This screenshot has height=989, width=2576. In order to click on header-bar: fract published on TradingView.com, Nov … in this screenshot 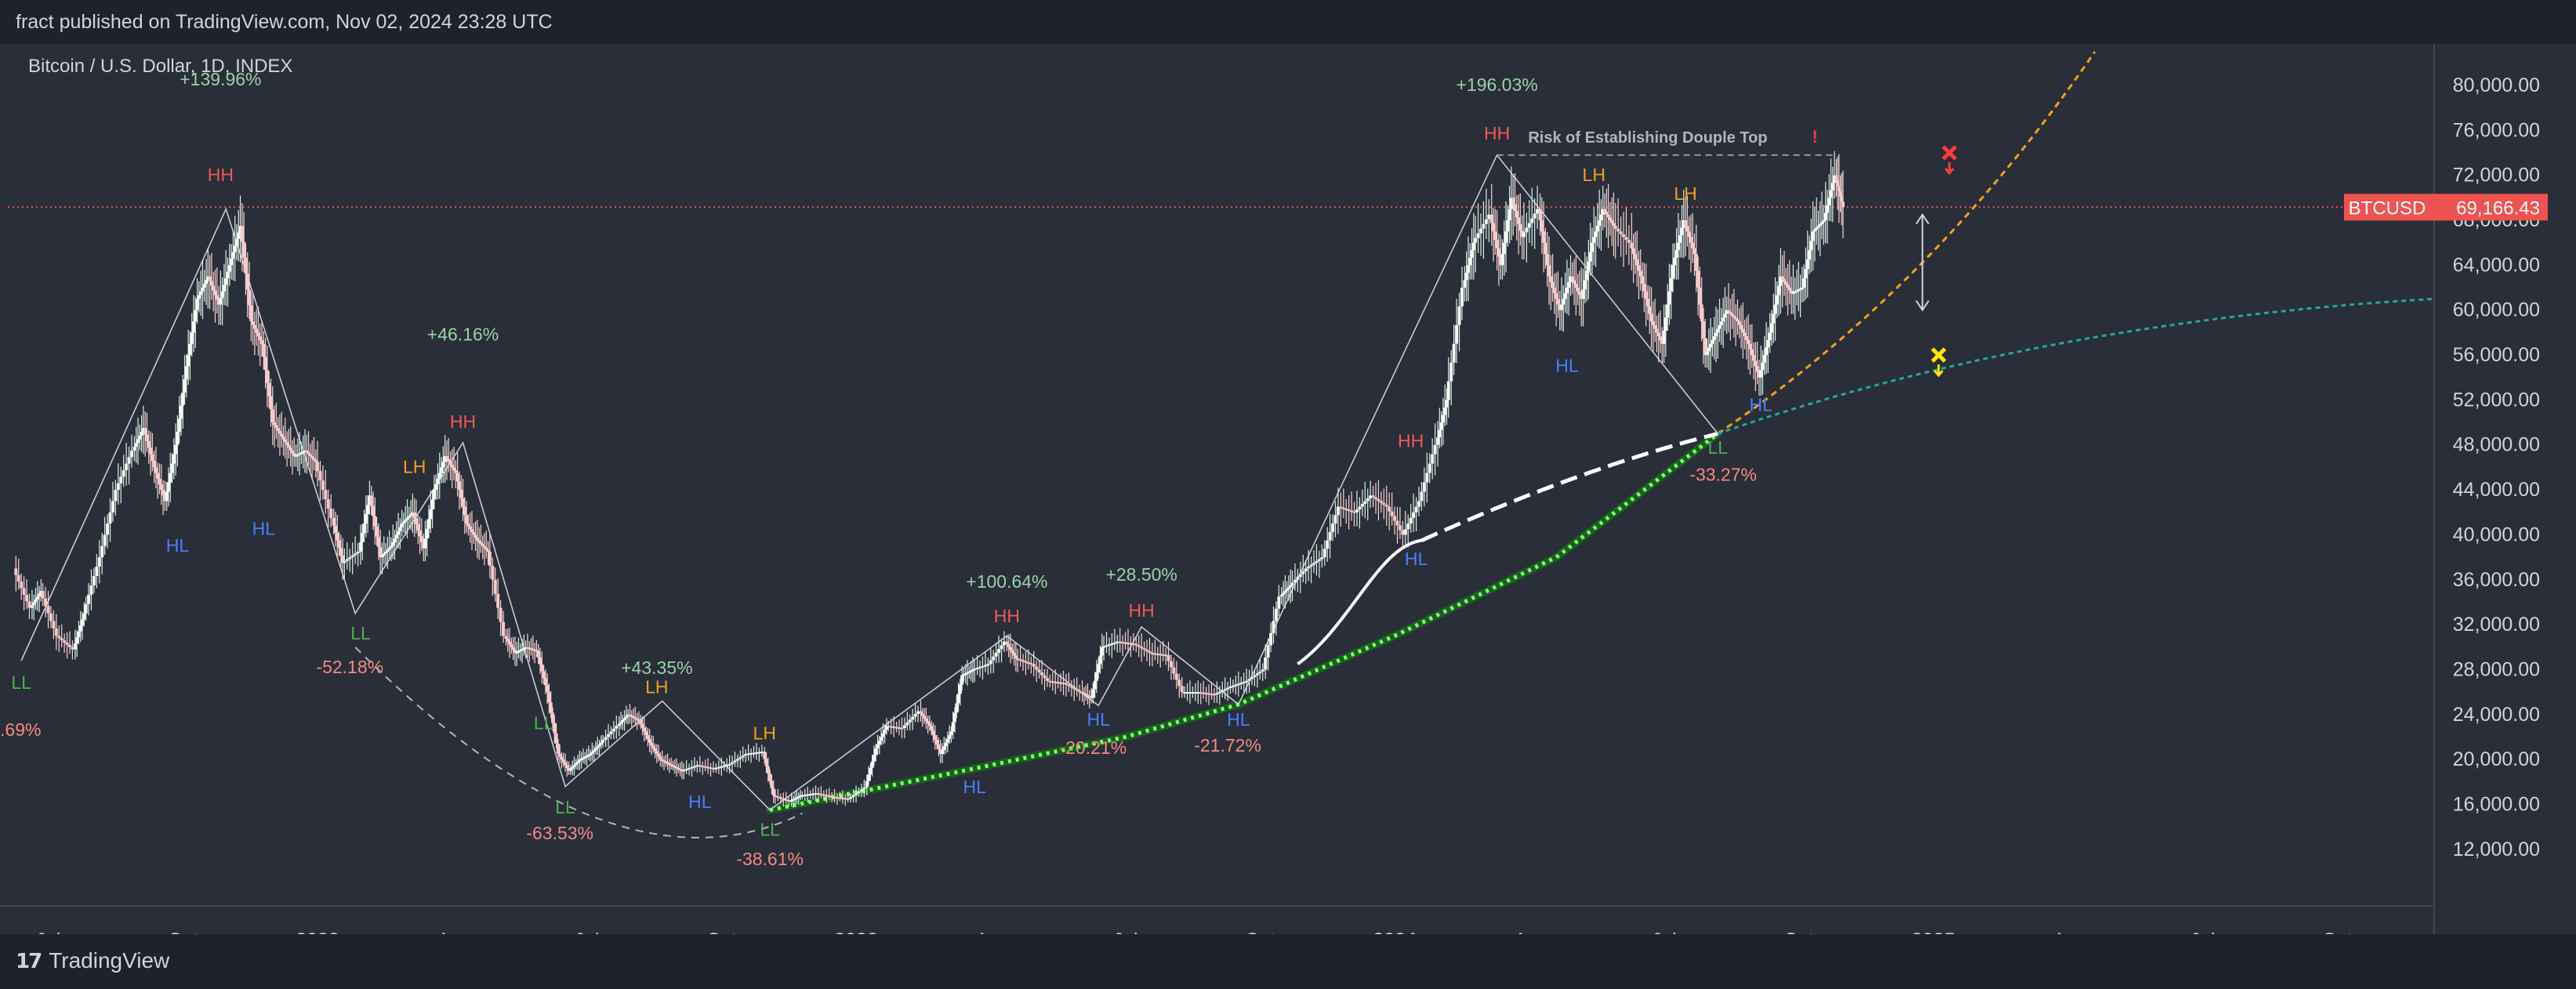, I will do `click(1288, 22)`.